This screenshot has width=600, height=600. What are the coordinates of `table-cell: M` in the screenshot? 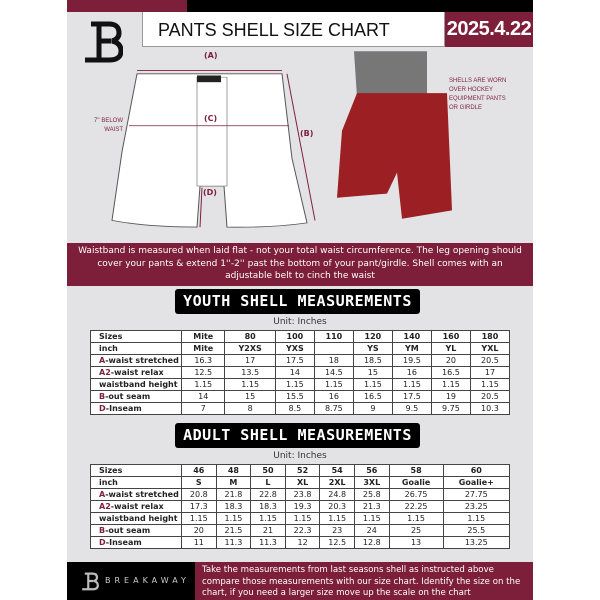 It's located at (233, 482).